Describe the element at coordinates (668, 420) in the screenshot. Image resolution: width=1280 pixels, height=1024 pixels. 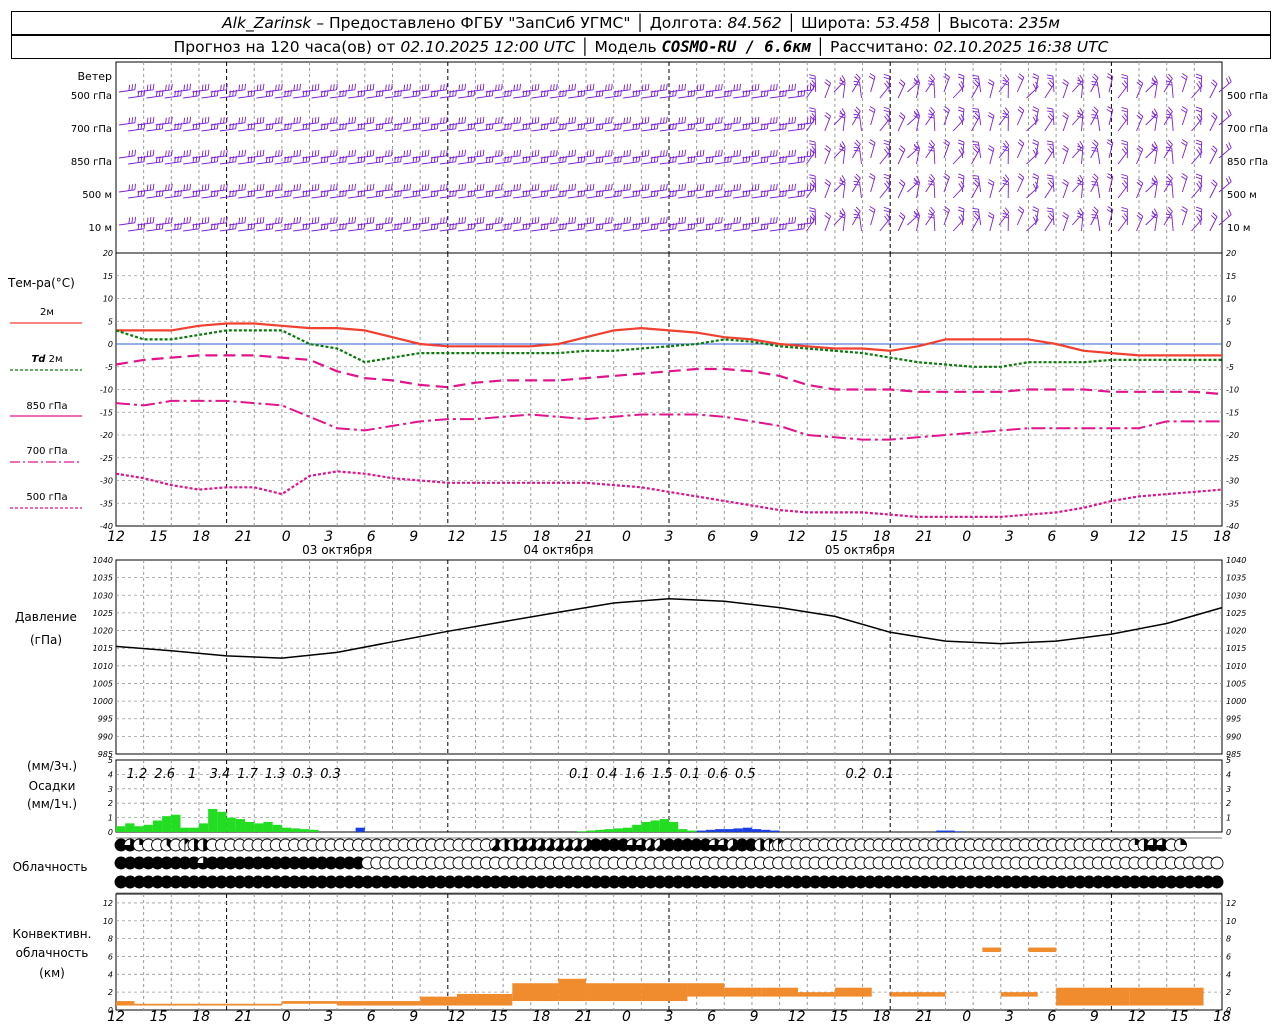
I see `t700-series-line` at that location.